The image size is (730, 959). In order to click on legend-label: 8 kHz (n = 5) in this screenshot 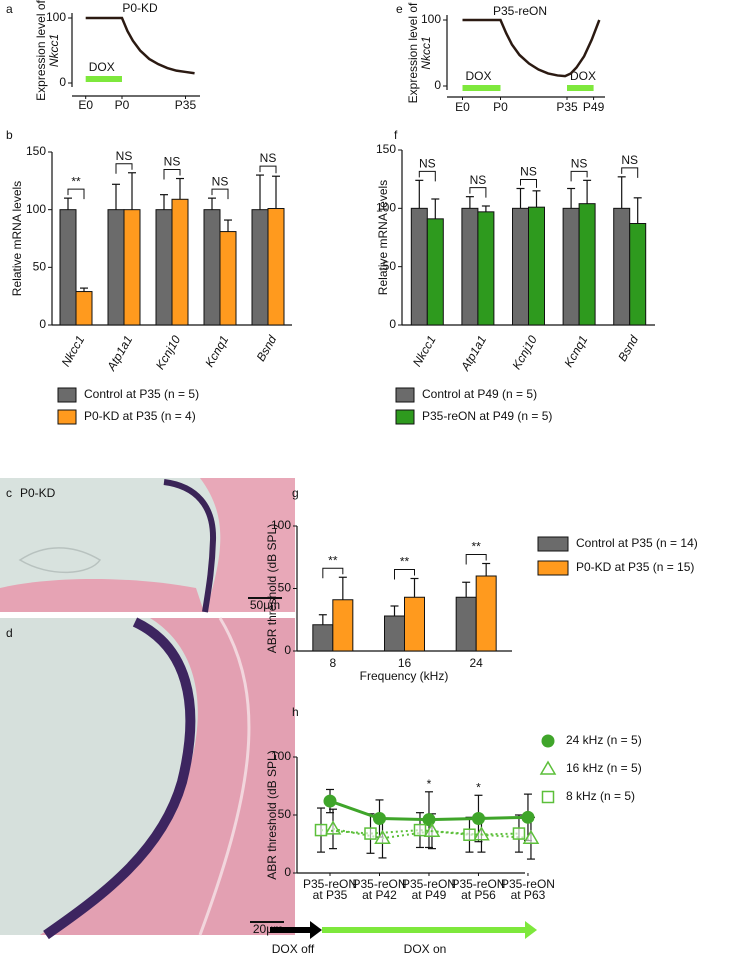, I will do `click(600, 796)`.